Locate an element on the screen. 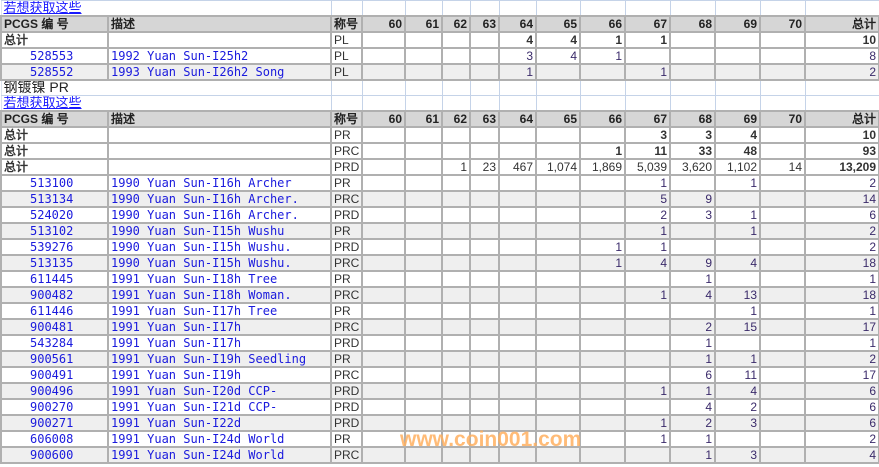  description-link: 1990 Yuan Sun-I15h Wushu is located at coordinates (219, 231).